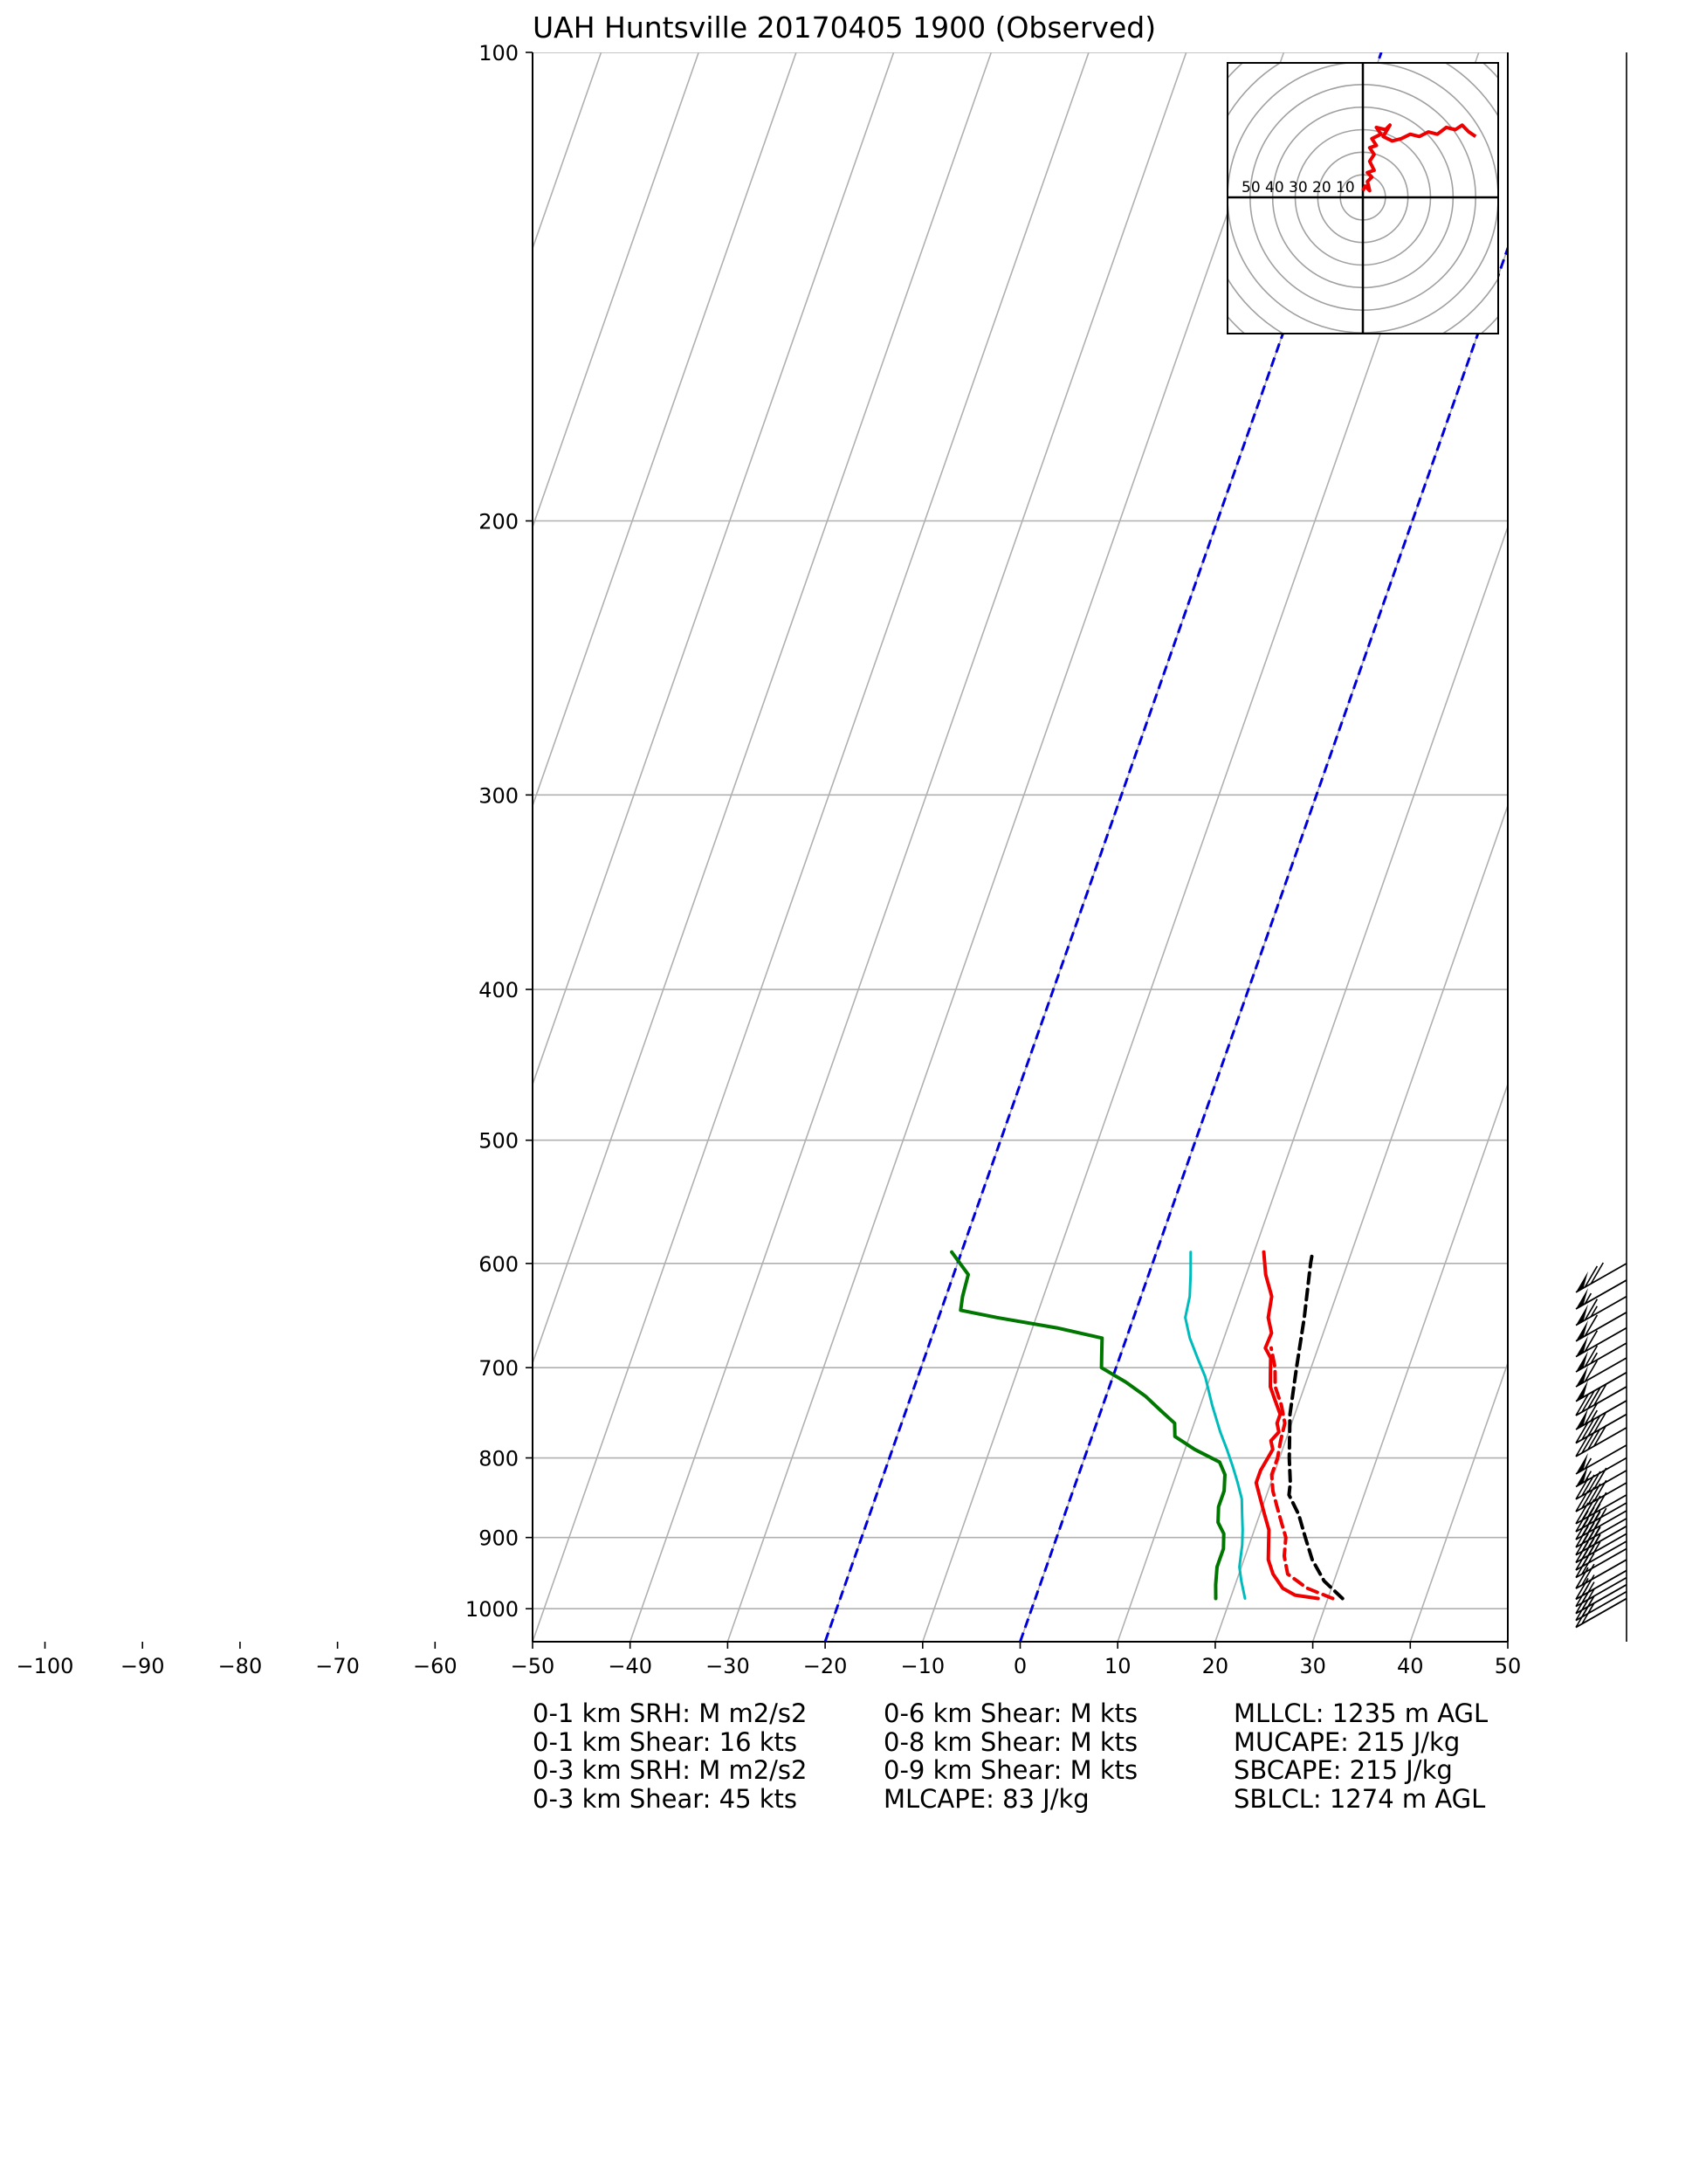 This screenshot has width=1699, height=2184. I want to click on y-tick-label: 300, so click(498, 795).